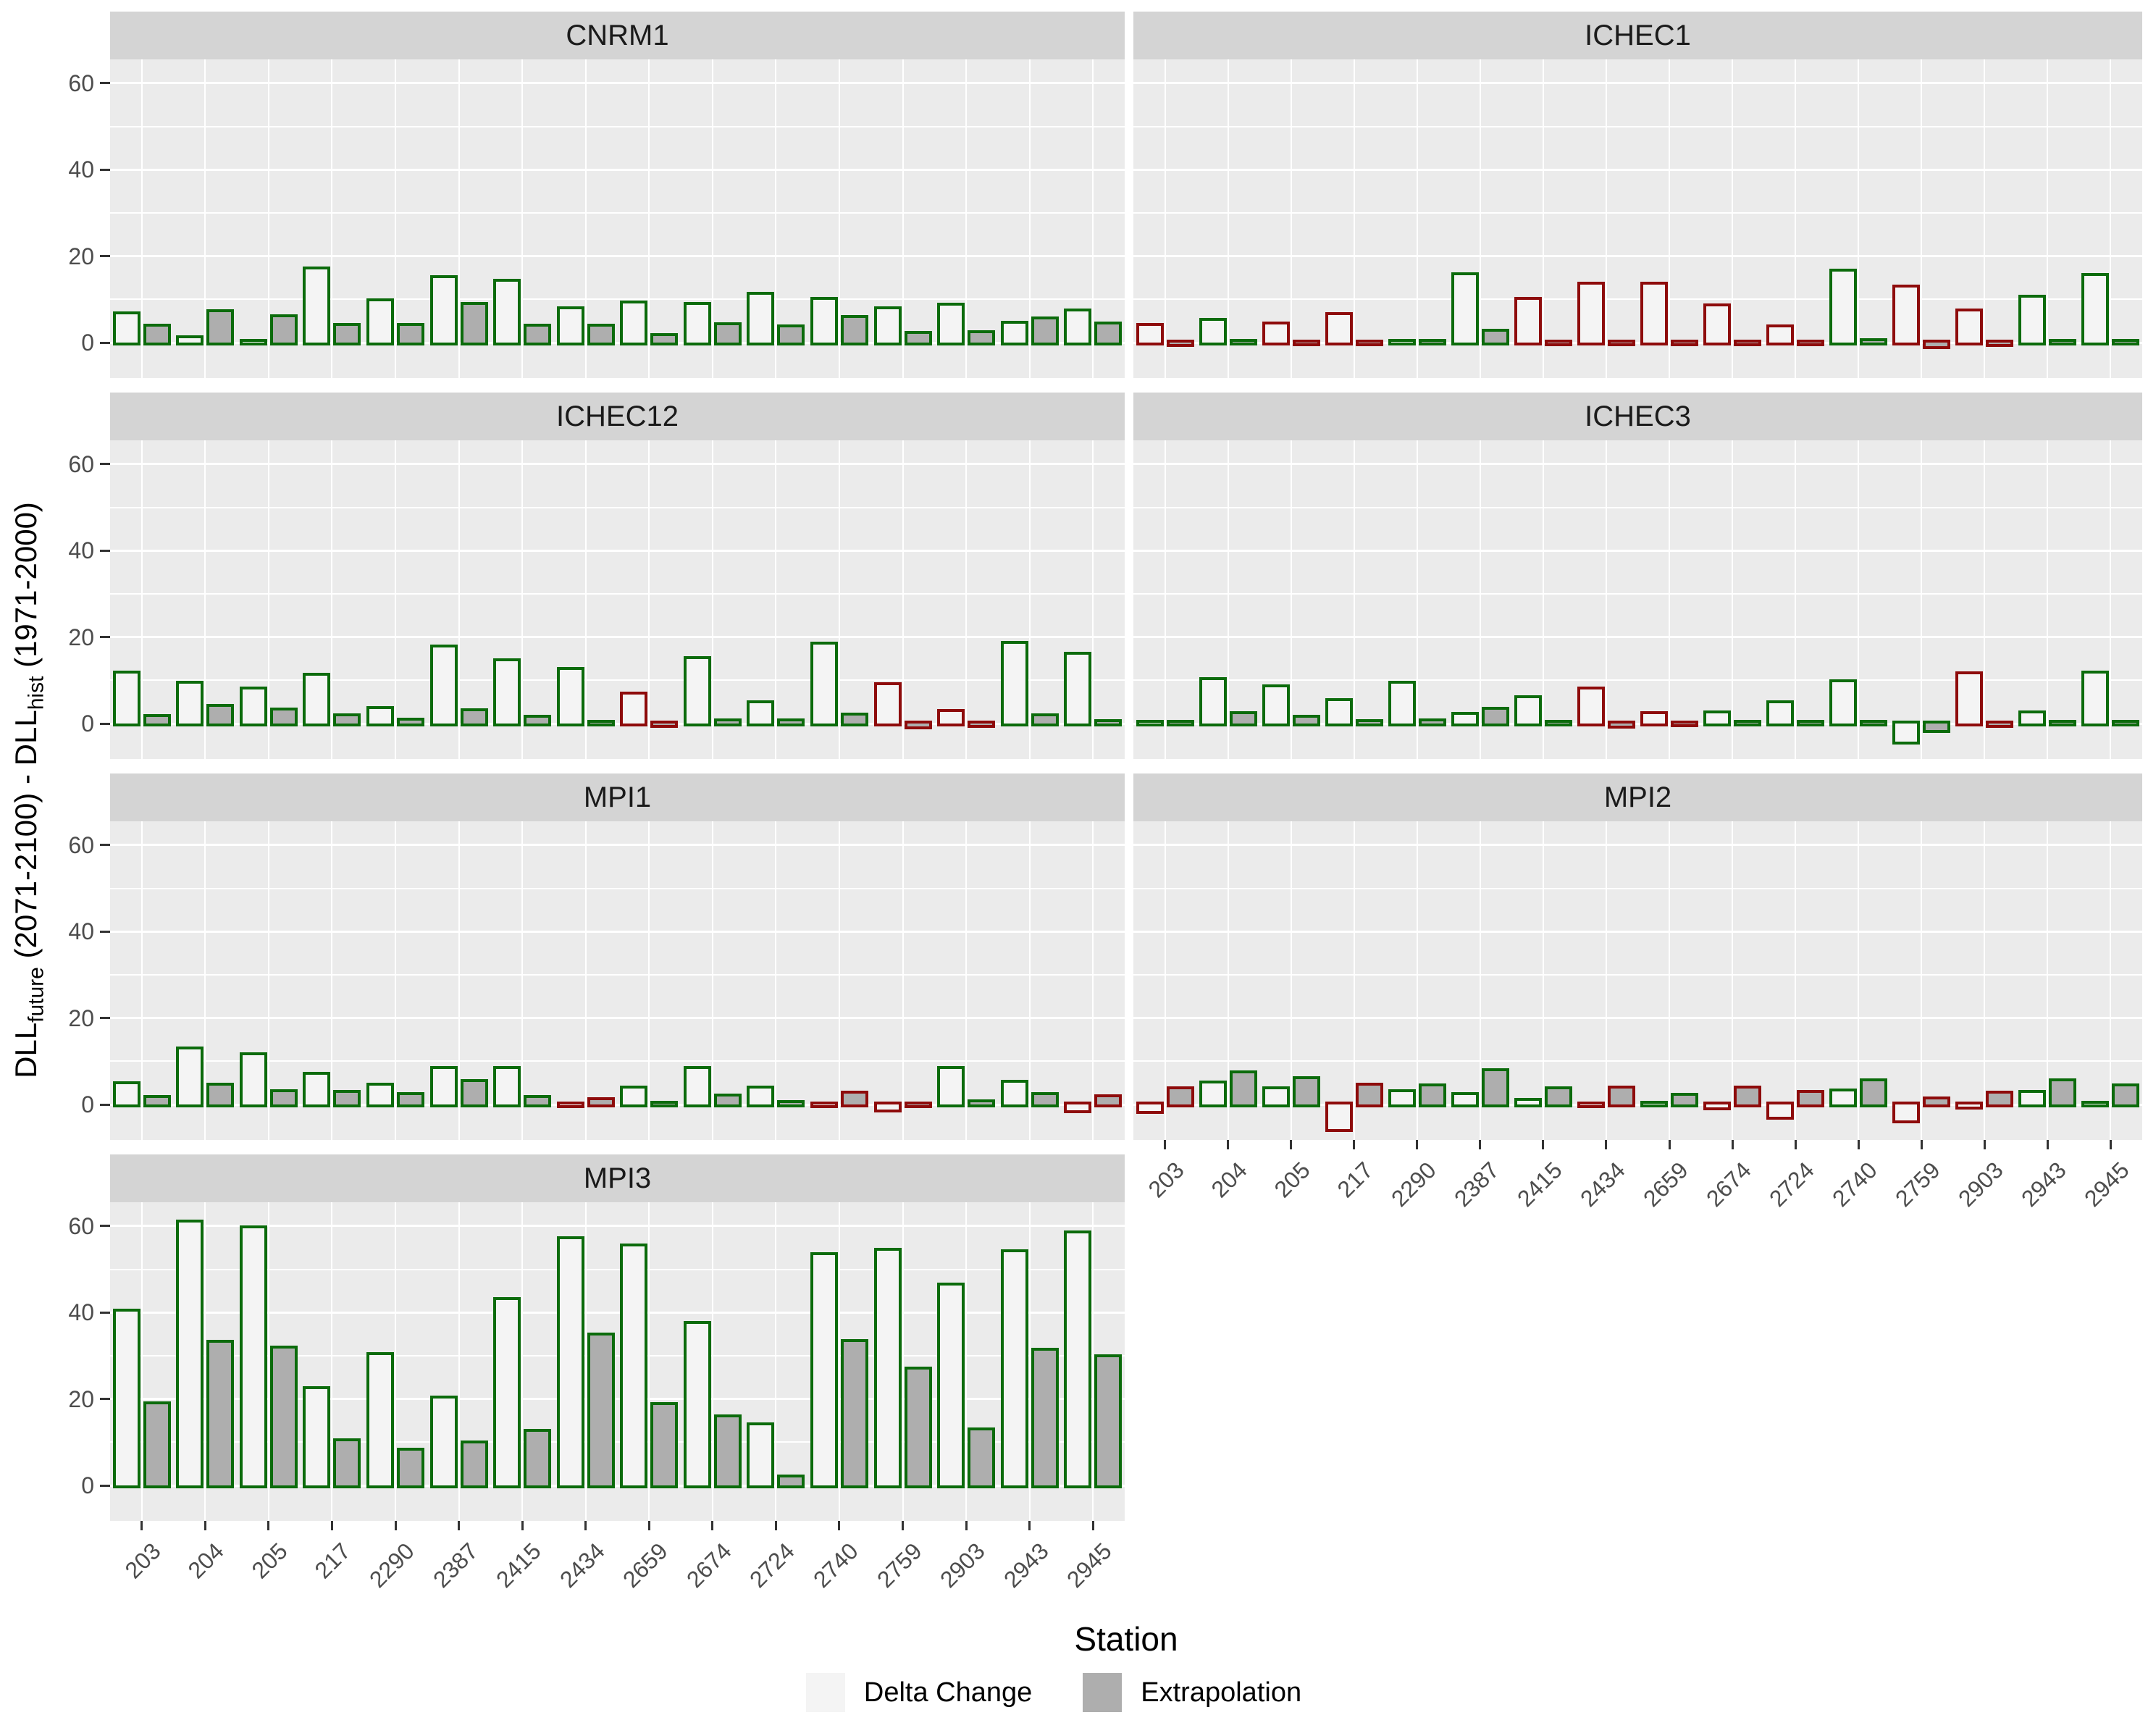 This screenshot has height=1736, width=2148. I want to click on legend-swatch-delta-change, so click(825, 1693).